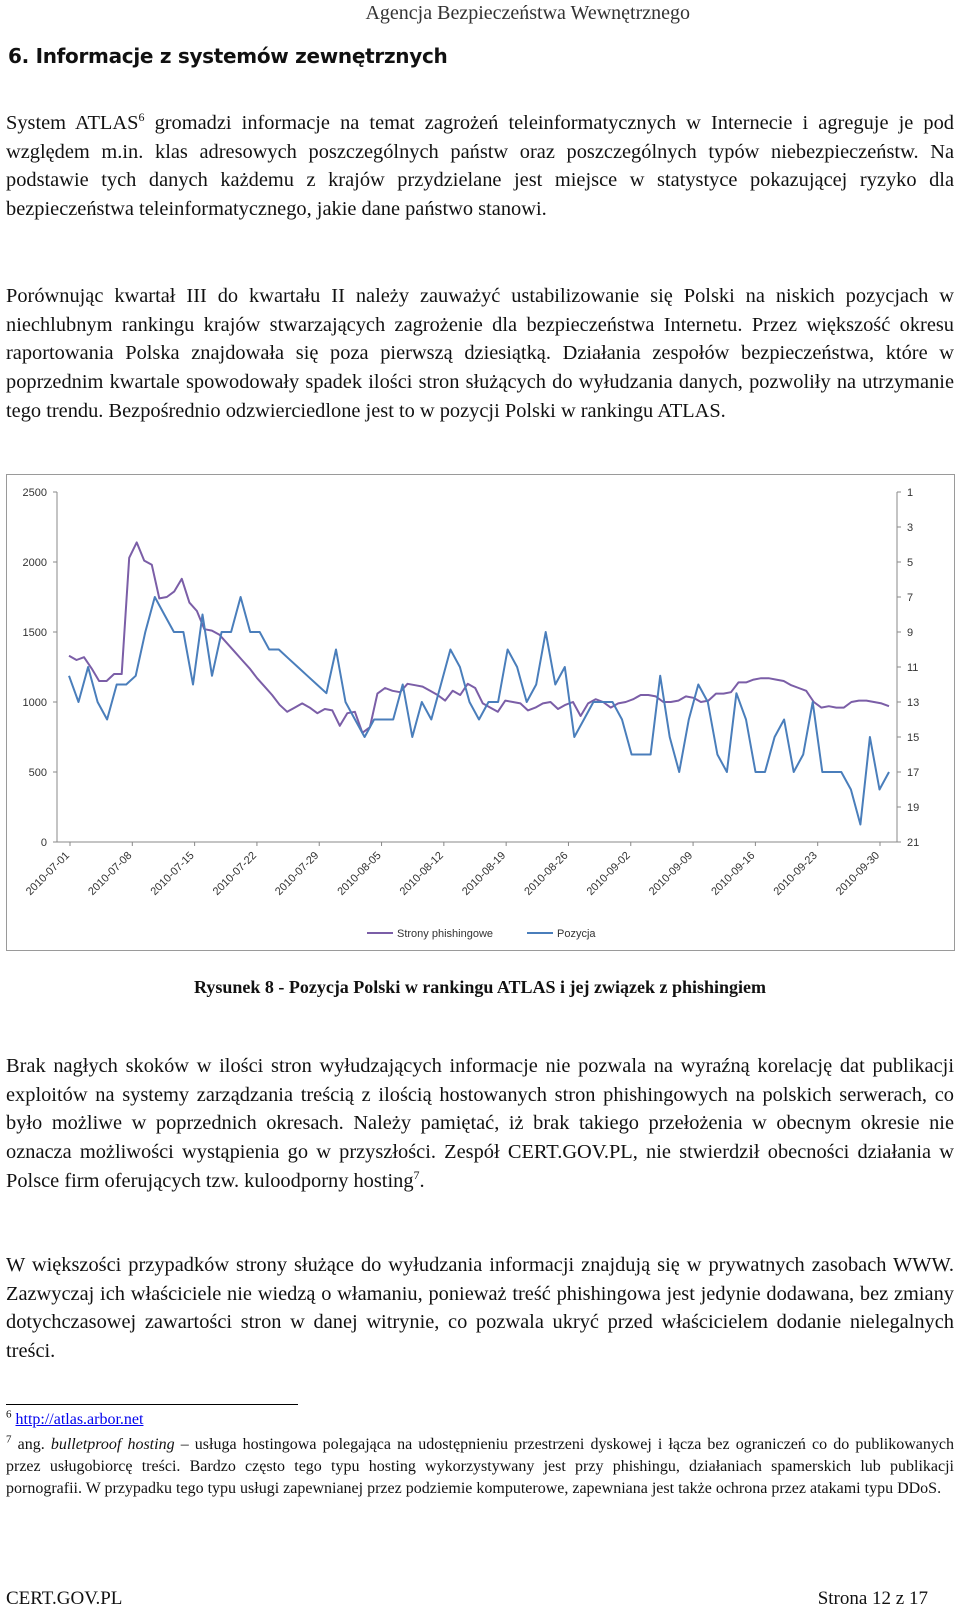 The image size is (960, 1613). What do you see at coordinates (235, 874) in the screenshot?
I see `x-tick-label: 2010-07-22` at bounding box center [235, 874].